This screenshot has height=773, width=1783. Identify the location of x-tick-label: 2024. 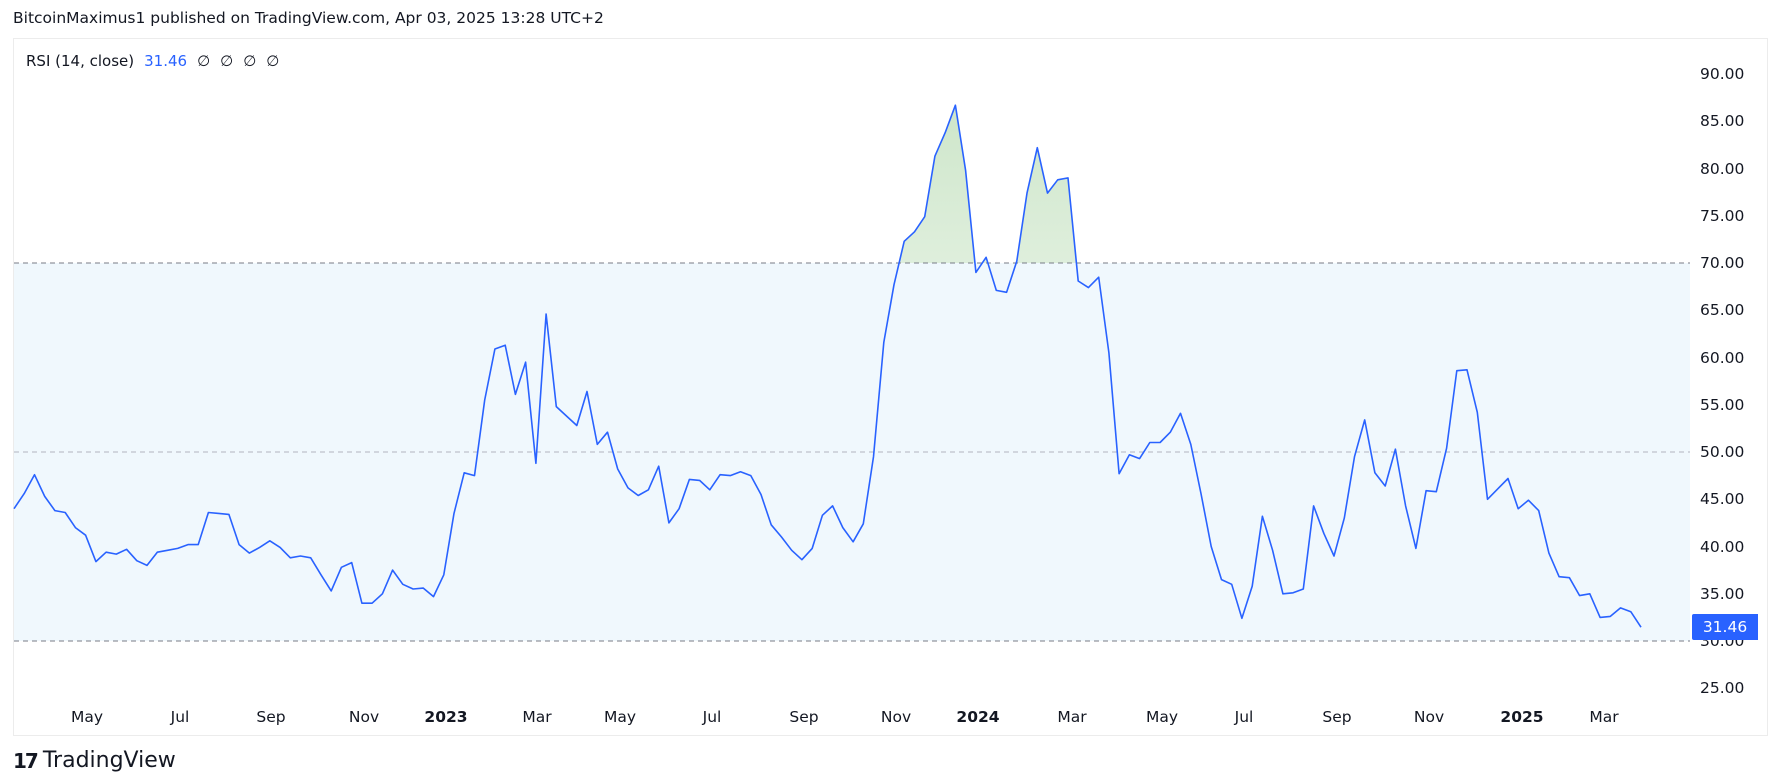
(978, 717).